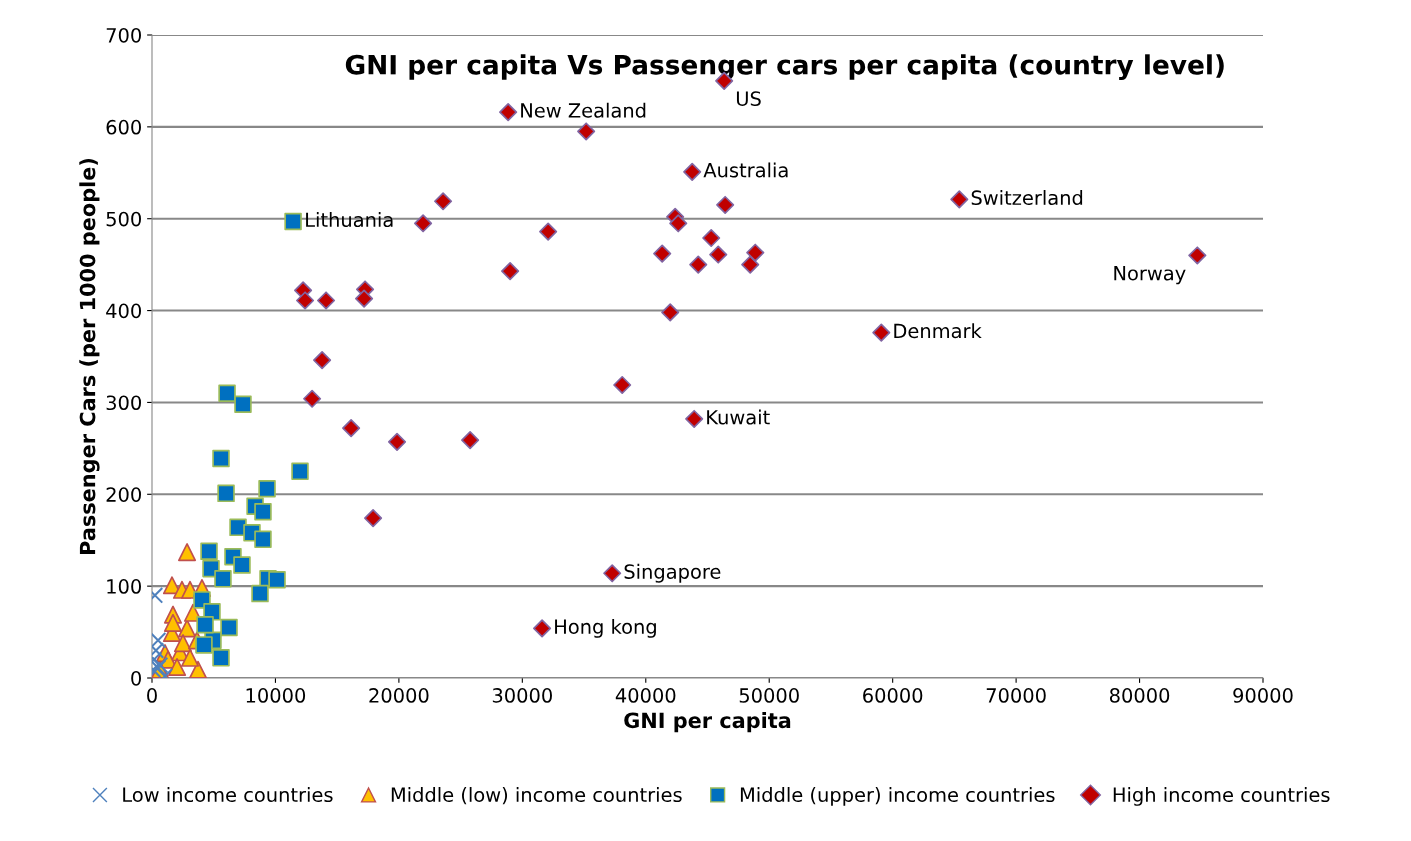 Image resolution: width=1411 pixels, height=841 pixels. Describe the element at coordinates (276, 695) in the screenshot. I see `x-tick-label: 10000` at that location.